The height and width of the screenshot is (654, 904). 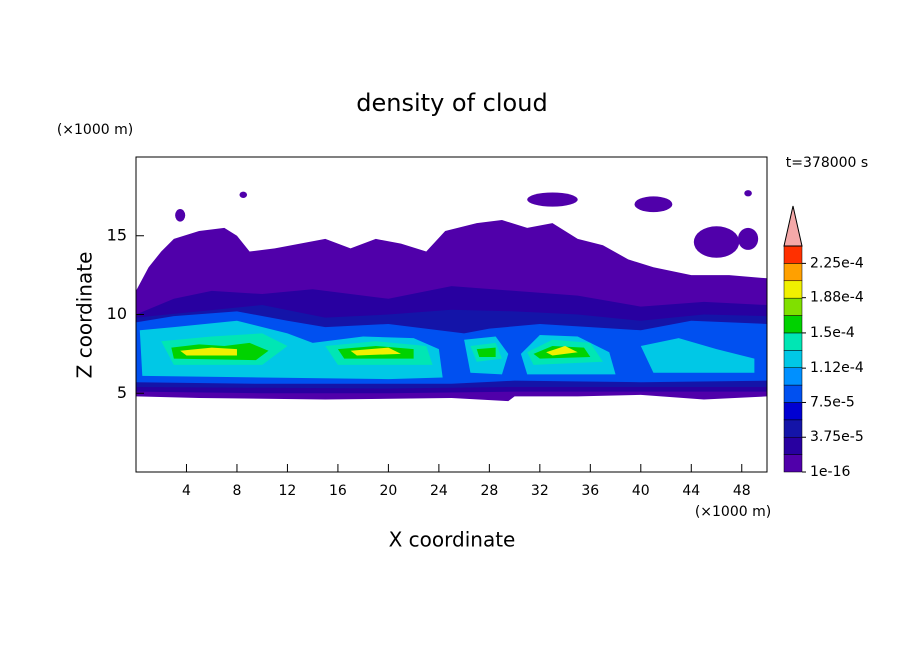 I want to click on colorbar-extension, so click(x=793, y=226).